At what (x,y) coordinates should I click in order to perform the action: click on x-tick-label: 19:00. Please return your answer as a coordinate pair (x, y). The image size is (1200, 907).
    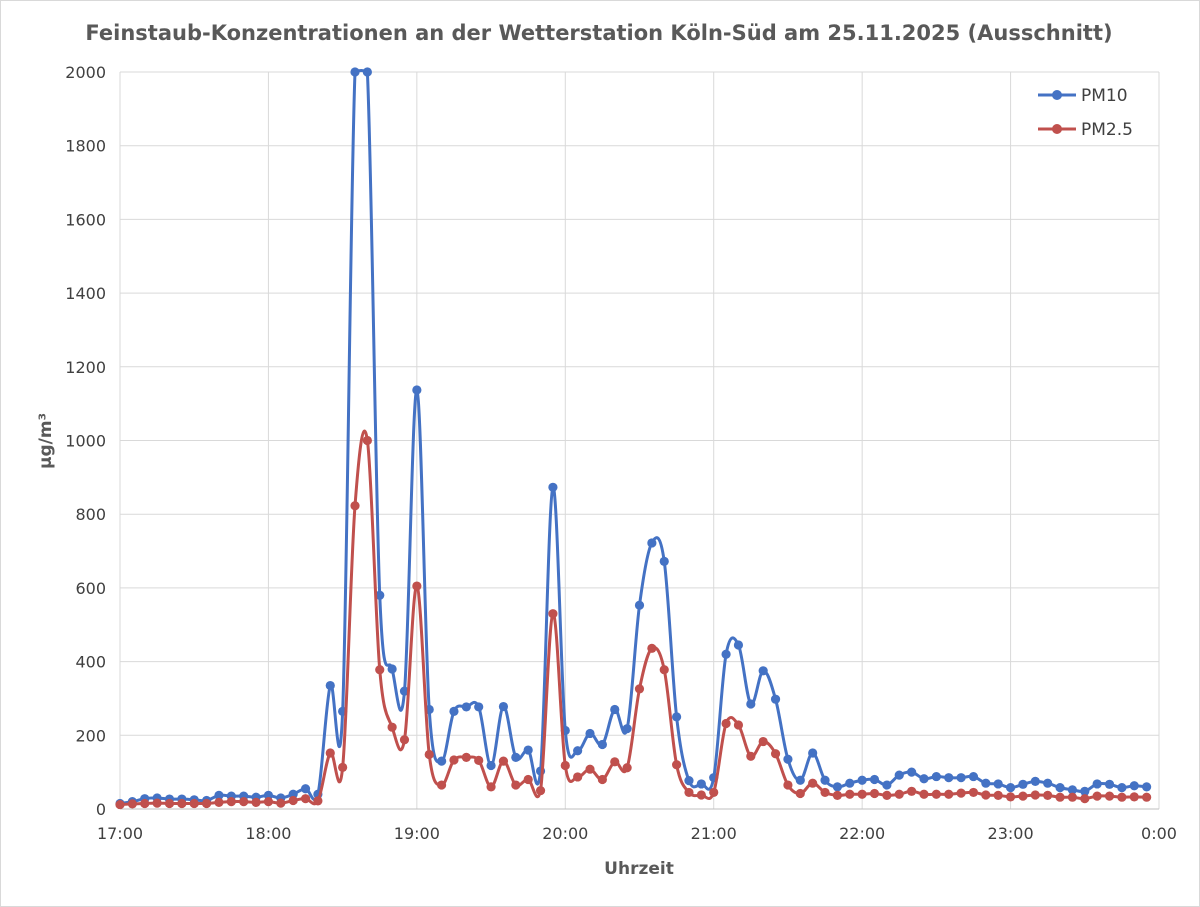
    Looking at the image, I should click on (417, 833).